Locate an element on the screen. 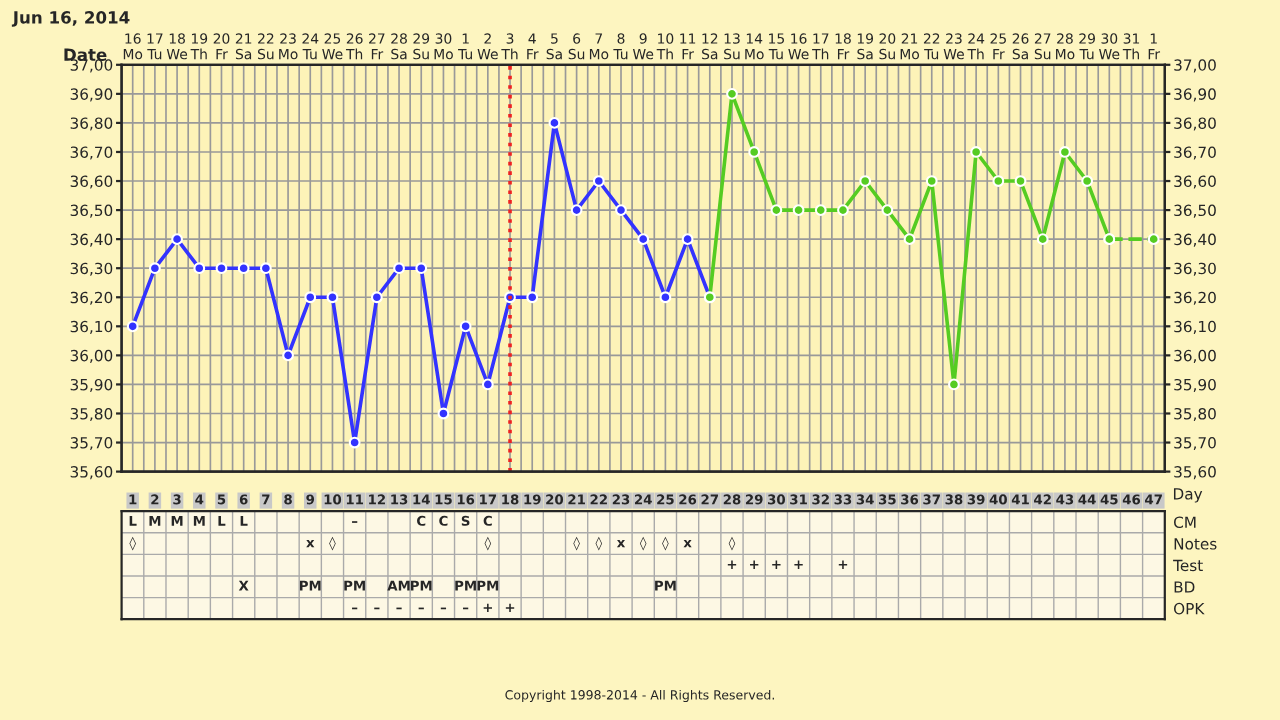  x-axis-title: Date is located at coordinates (85, 54).